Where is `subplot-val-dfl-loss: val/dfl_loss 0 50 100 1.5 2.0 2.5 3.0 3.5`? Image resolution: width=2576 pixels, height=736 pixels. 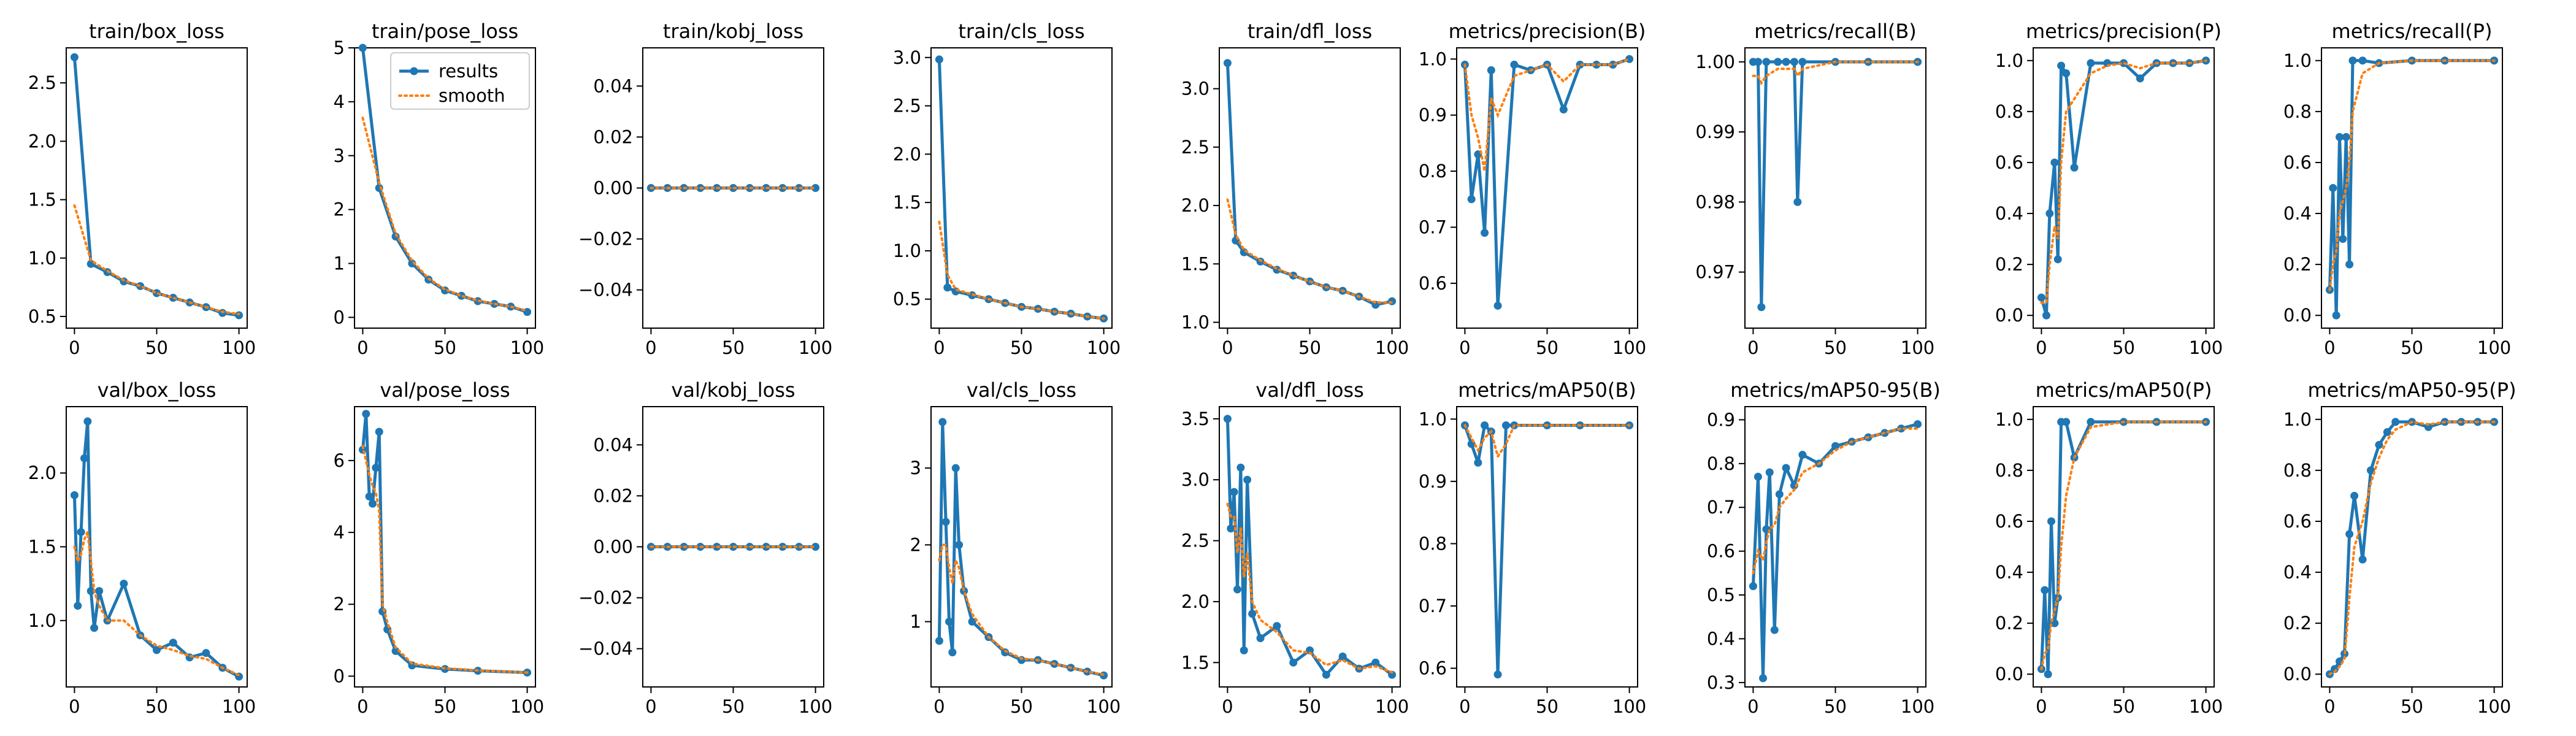 subplot-val-dfl-loss: val/dfl_loss 0 50 100 1.5 2.0 2.5 3.0 3.5 is located at coordinates (1295, 547).